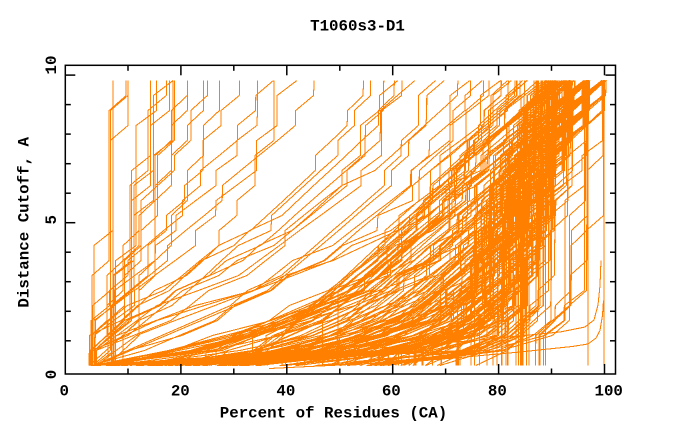 Image resolution: width=680 pixels, height=445 pixels. Describe the element at coordinates (285, 392) in the screenshot. I see `svg-text: 40` at that location.